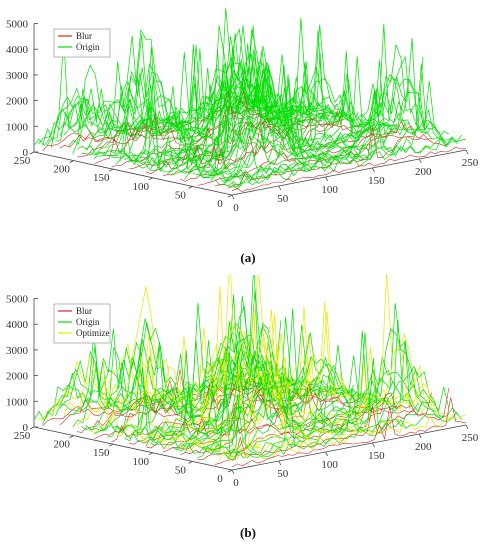 The image size is (497, 550). I want to click on legend-box, so click(82, 43).